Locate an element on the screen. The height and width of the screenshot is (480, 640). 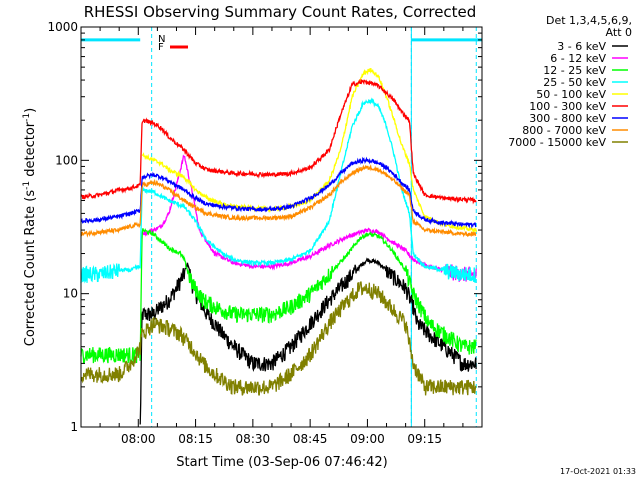
legend-label: 25 - 50 keV is located at coordinates (574, 82).